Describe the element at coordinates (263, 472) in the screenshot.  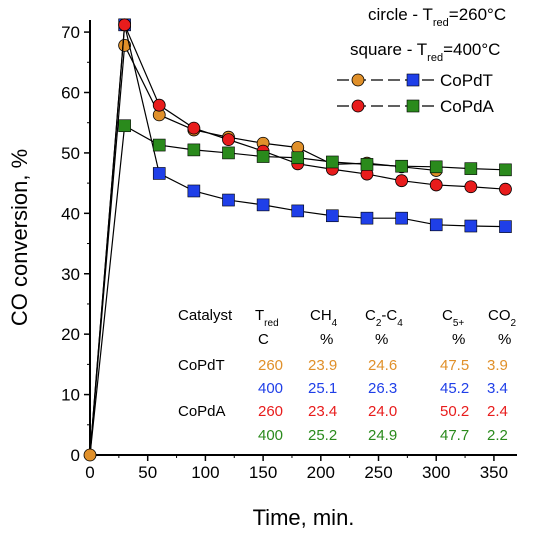
I see `x-tick-label: 150` at that location.